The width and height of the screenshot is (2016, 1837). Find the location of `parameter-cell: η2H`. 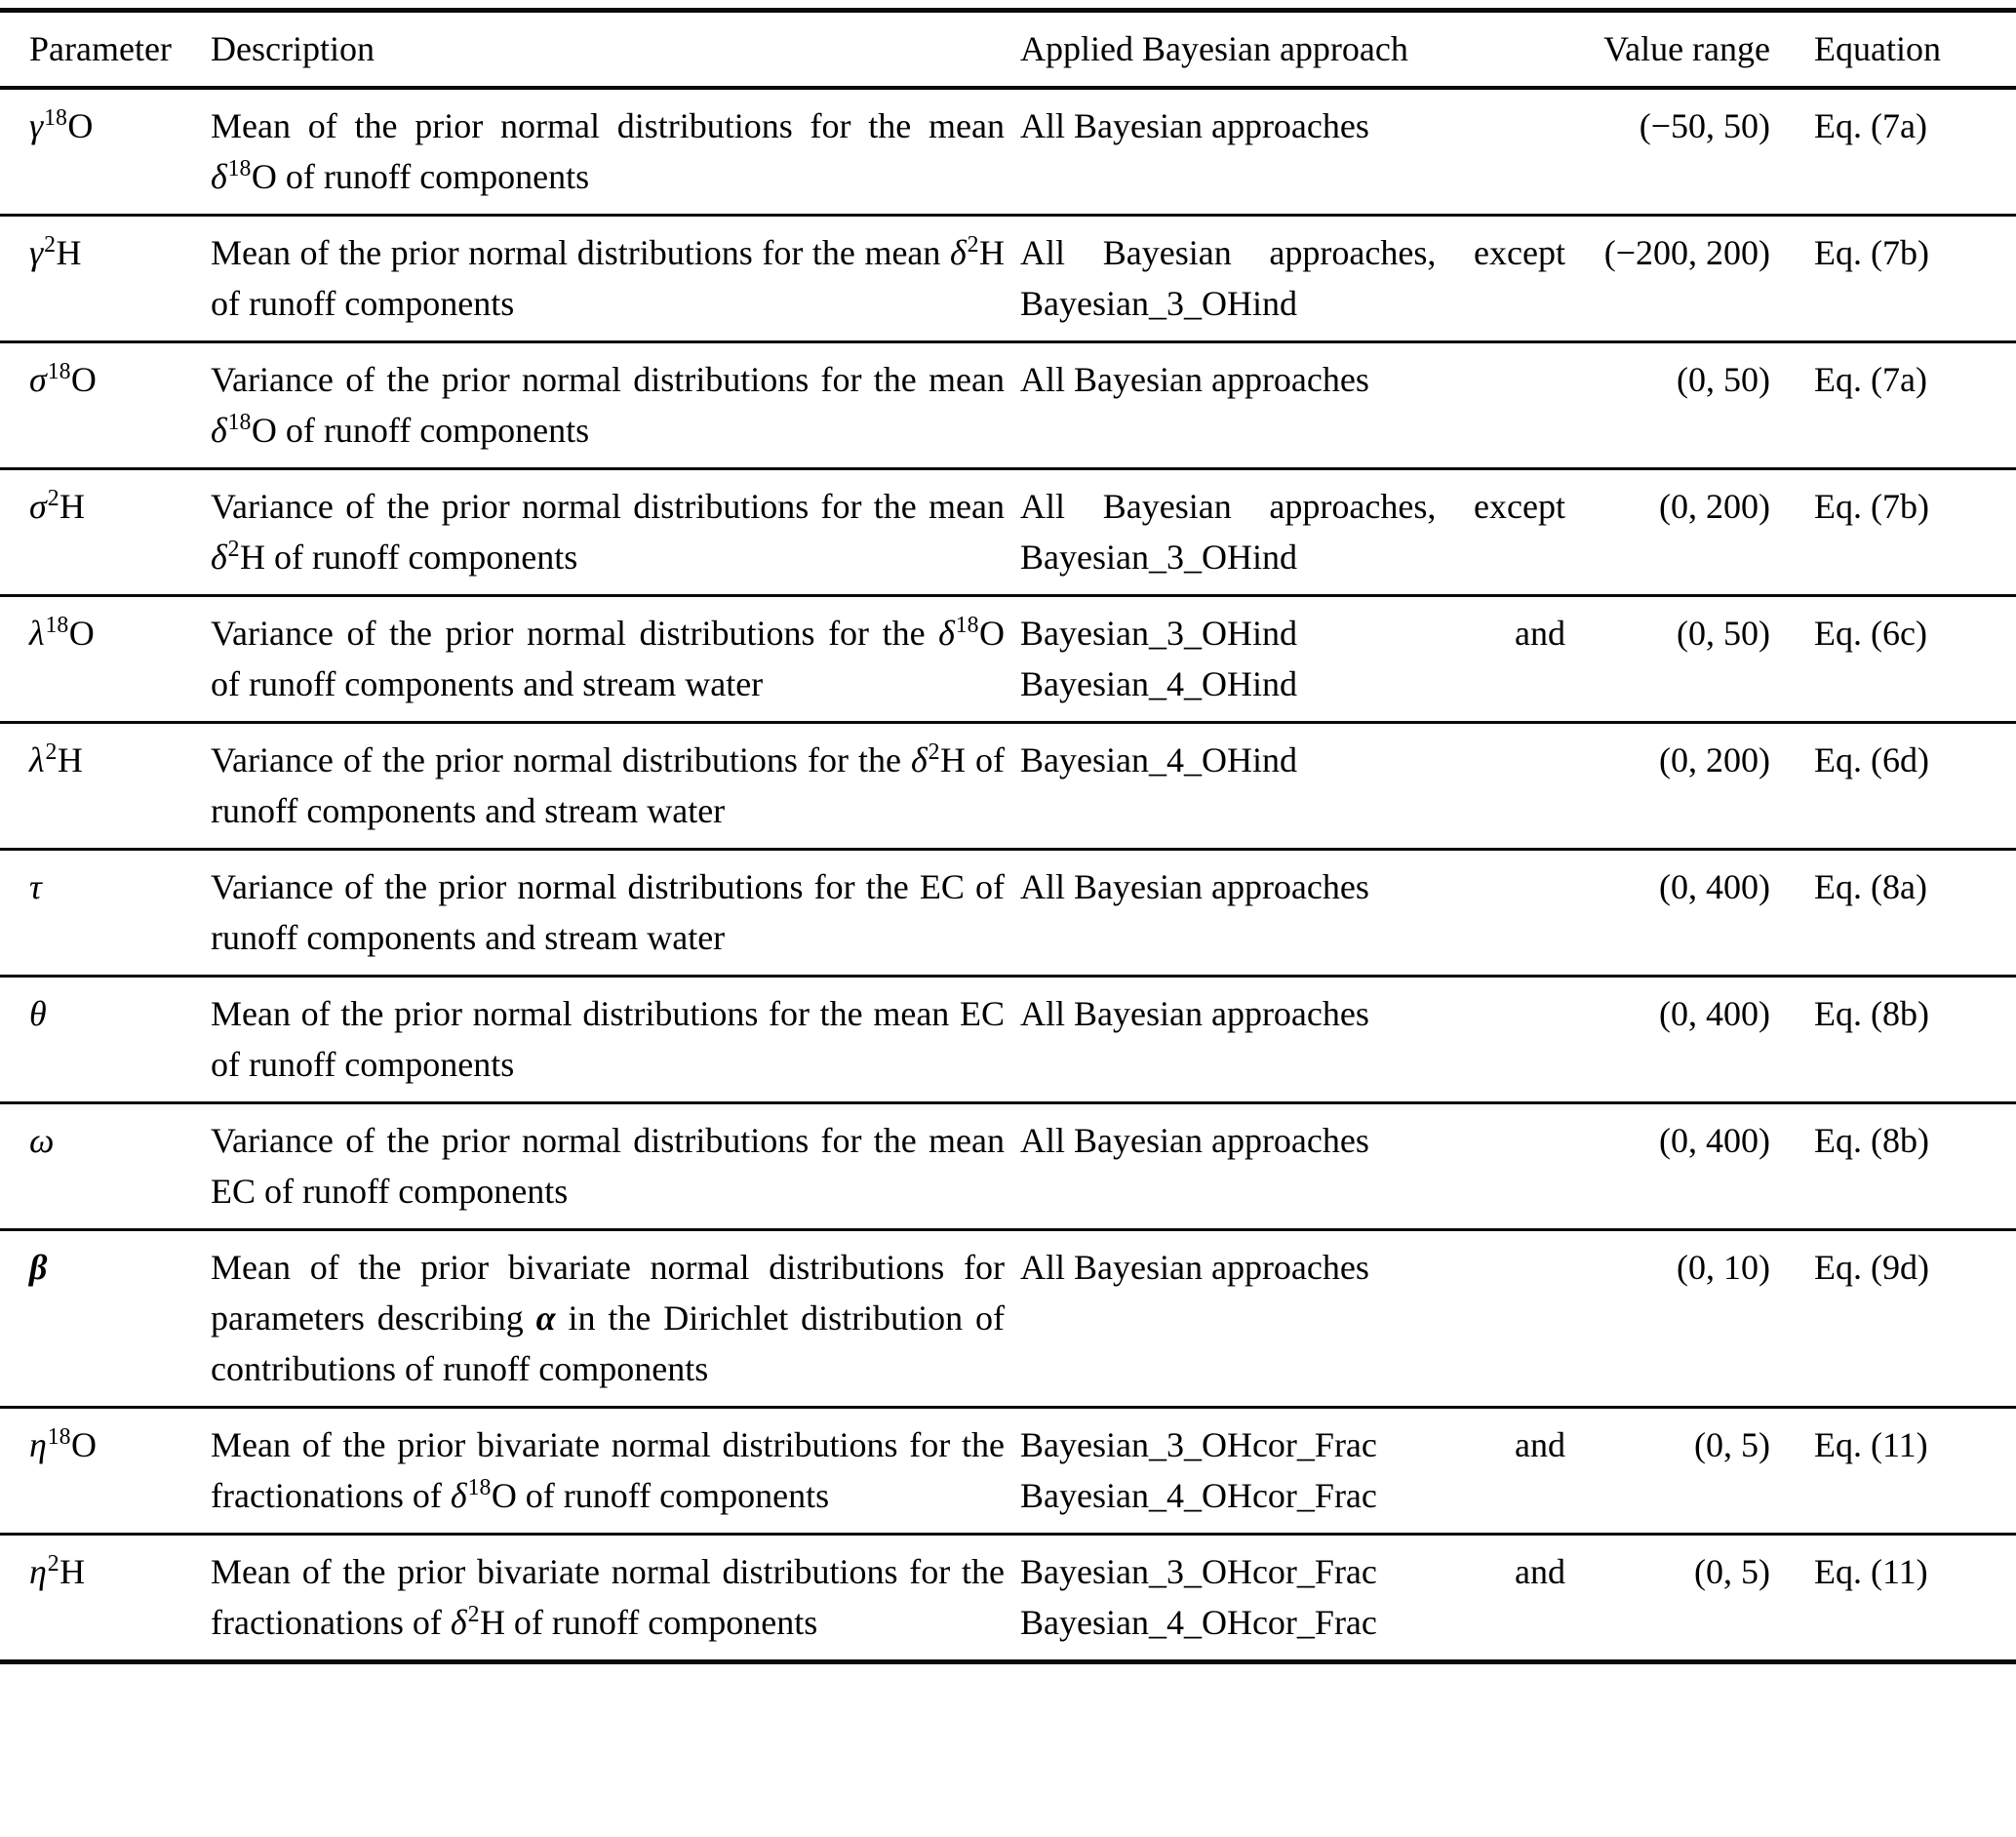

parameter-cell: η2H is located at coordinates (57, 1570).